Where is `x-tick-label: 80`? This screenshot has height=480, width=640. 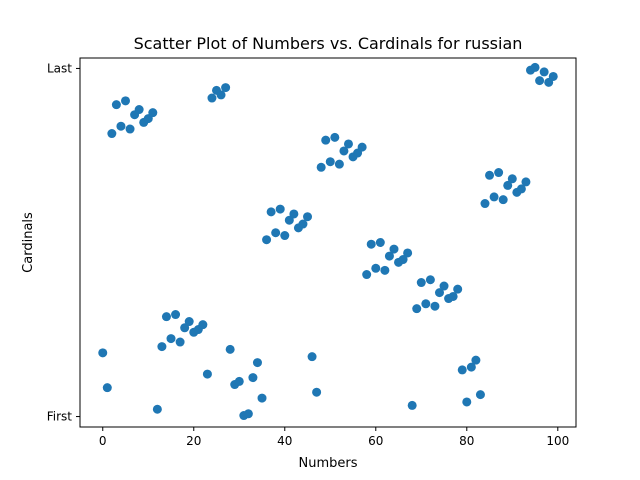
x-tick-label: 80 is located at coordinates (466, 441).